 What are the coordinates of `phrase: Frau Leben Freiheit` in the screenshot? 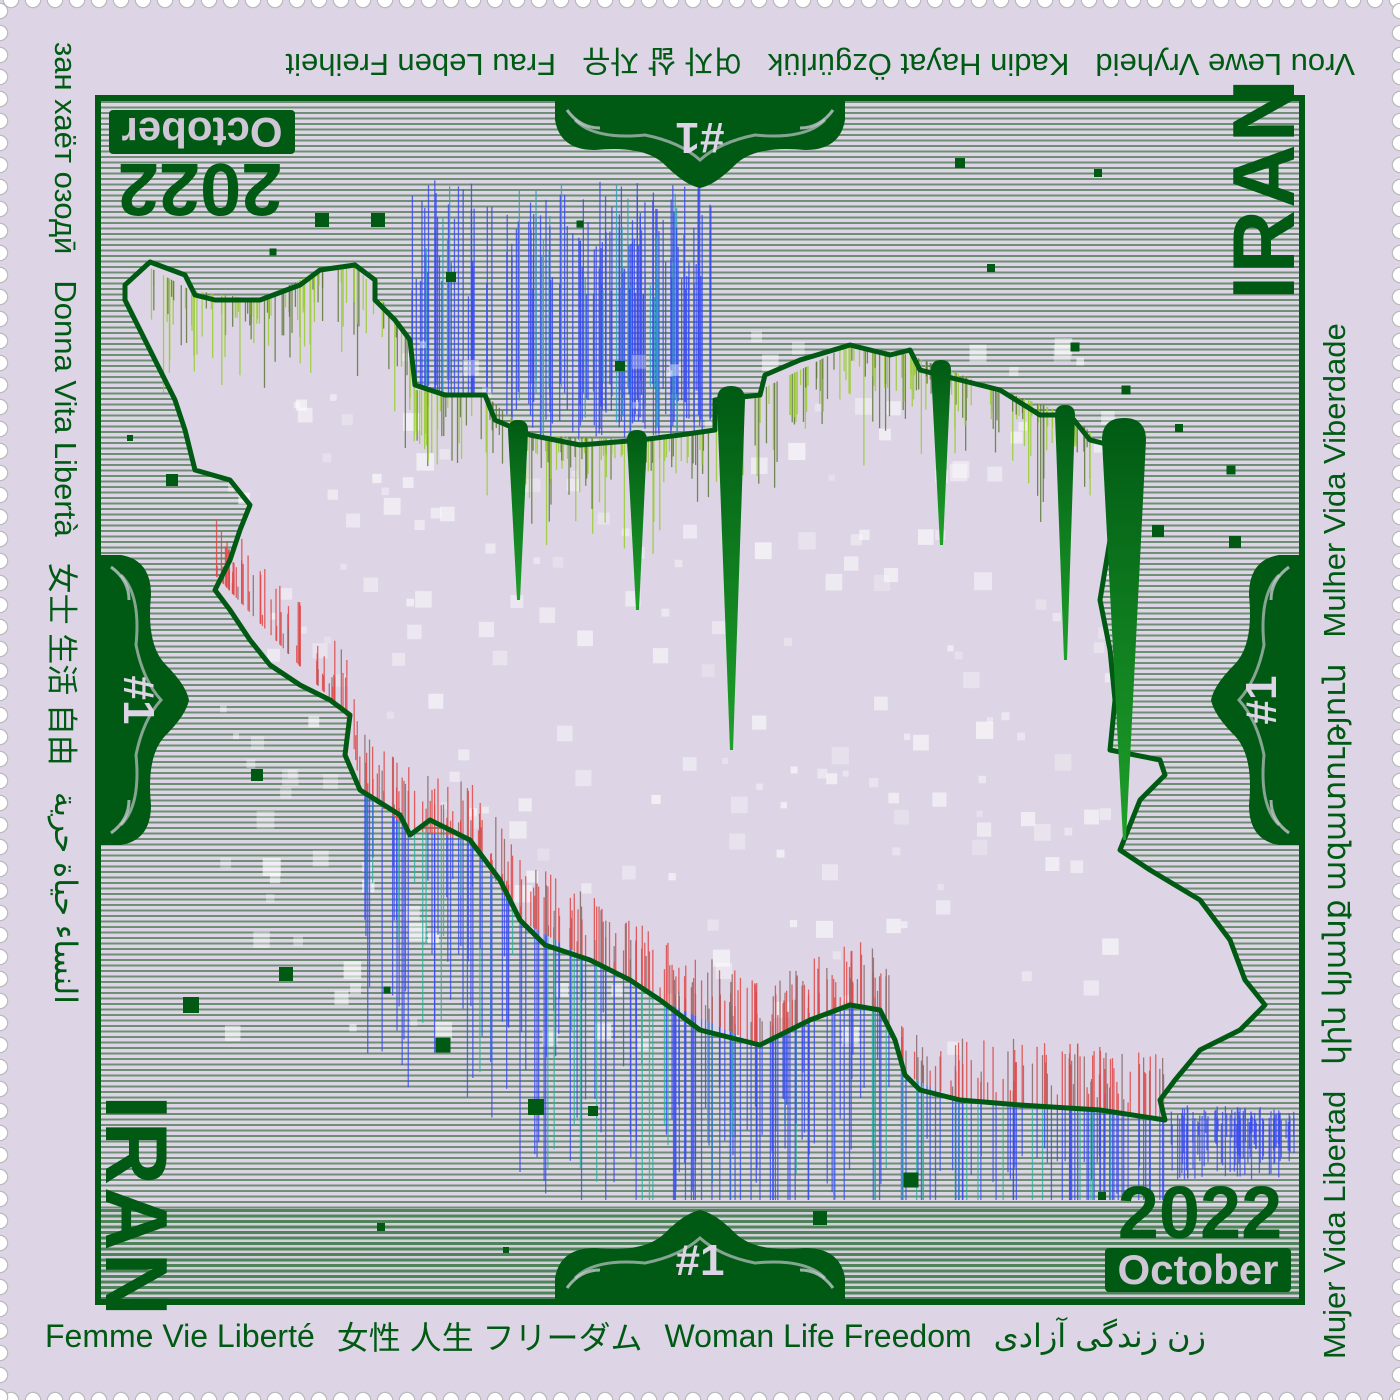 It's located at (420, 64).